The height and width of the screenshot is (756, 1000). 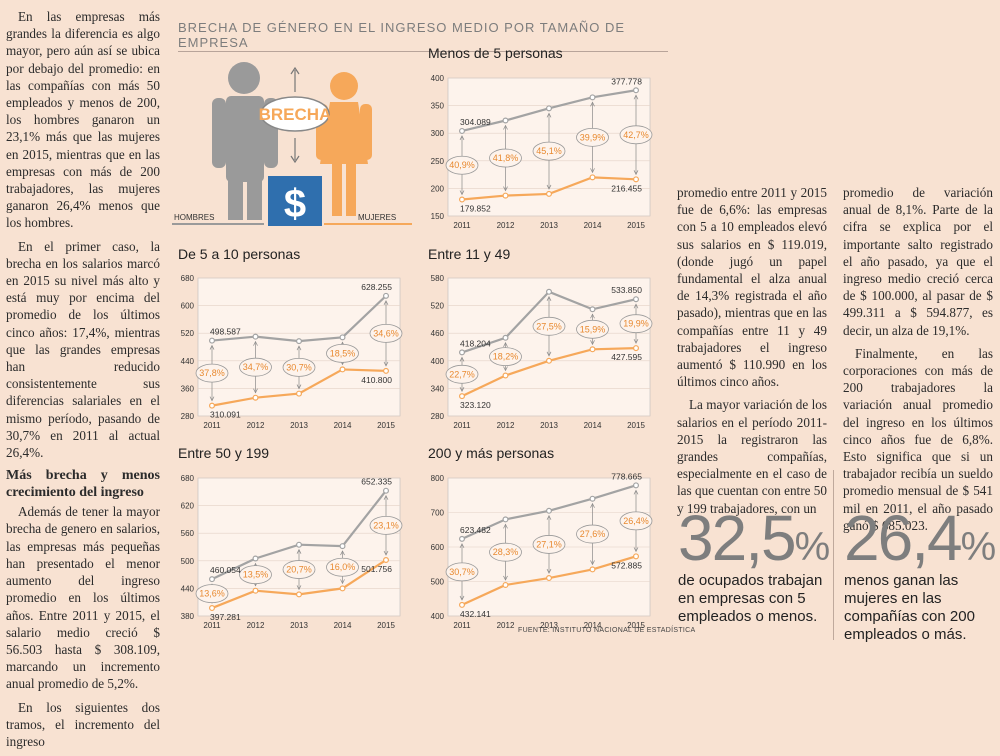 What do you see at coordinates (833, 555) in the screenshot?
I see `divider` at bounding box center [833, 555].